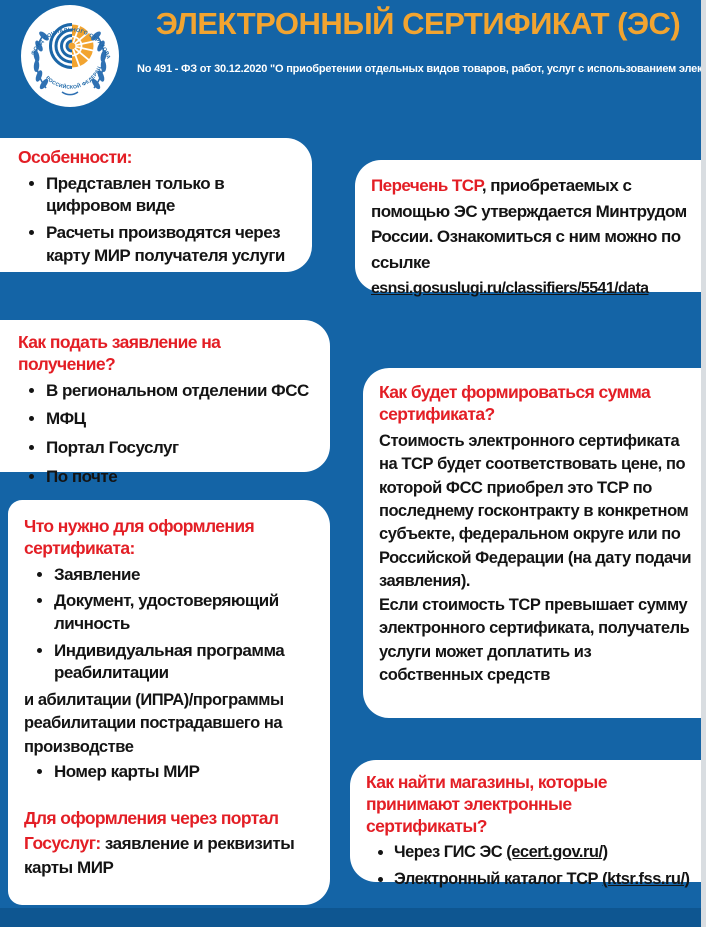  What do you see at coordinates (173, 195) in the screenshot?
I see `list-item: Представлен только в цифровом виде` at bounding box center [173, 195].